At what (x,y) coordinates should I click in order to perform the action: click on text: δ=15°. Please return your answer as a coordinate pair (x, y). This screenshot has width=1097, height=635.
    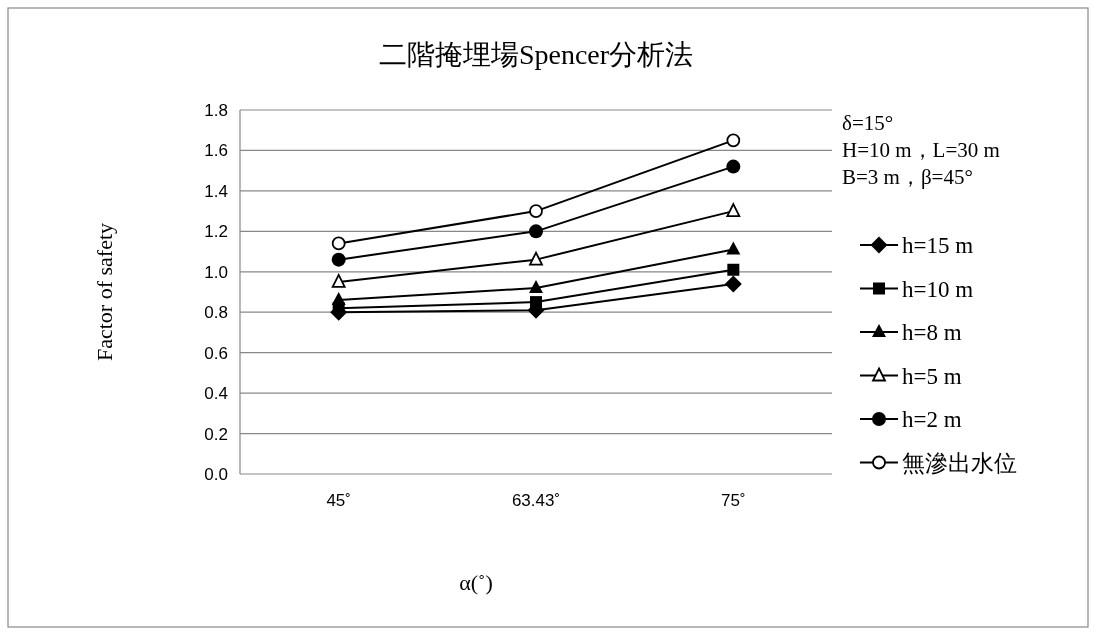
    Looking at the image, I should click on (868, 123).